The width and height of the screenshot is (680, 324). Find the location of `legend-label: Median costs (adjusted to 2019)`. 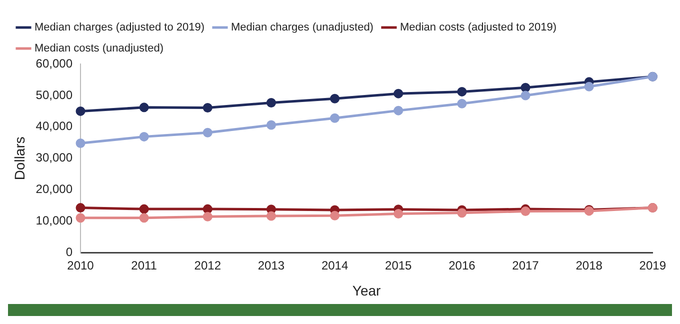

legend-label: Median costs (adjusted to 2019) is located at coordinates (478, 28).